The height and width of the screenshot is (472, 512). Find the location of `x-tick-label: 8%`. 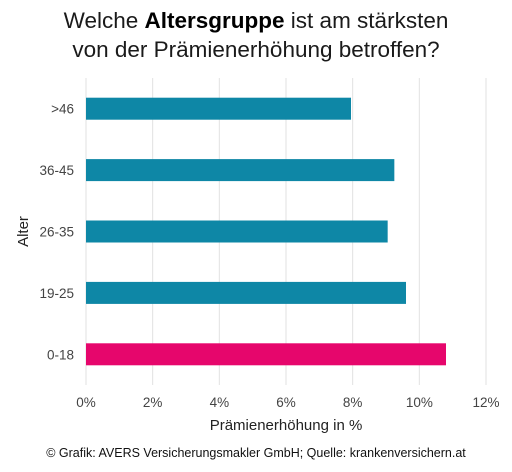

x-tick-label: 8% is located at coordinates (353, 402).